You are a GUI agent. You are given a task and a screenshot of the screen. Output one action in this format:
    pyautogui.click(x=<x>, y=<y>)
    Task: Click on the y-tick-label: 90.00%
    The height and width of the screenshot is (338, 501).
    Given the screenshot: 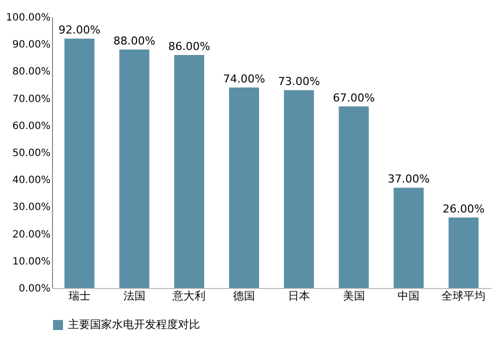 What is the action you would take?
    pyautogui.click(x=31, y=45)
    